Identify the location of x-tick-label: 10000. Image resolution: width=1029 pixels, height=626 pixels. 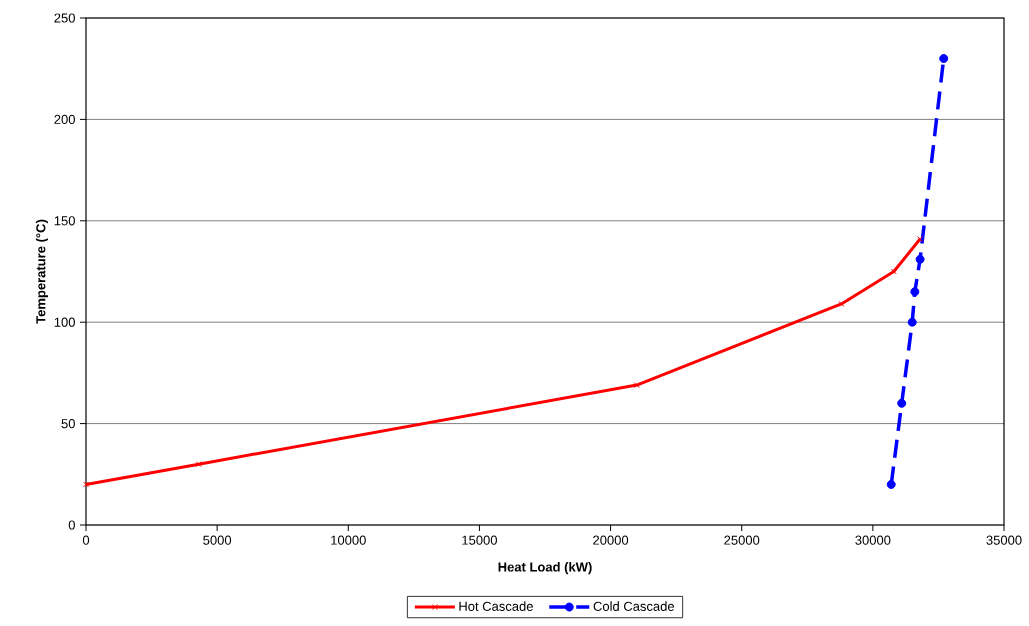
(348, 540).